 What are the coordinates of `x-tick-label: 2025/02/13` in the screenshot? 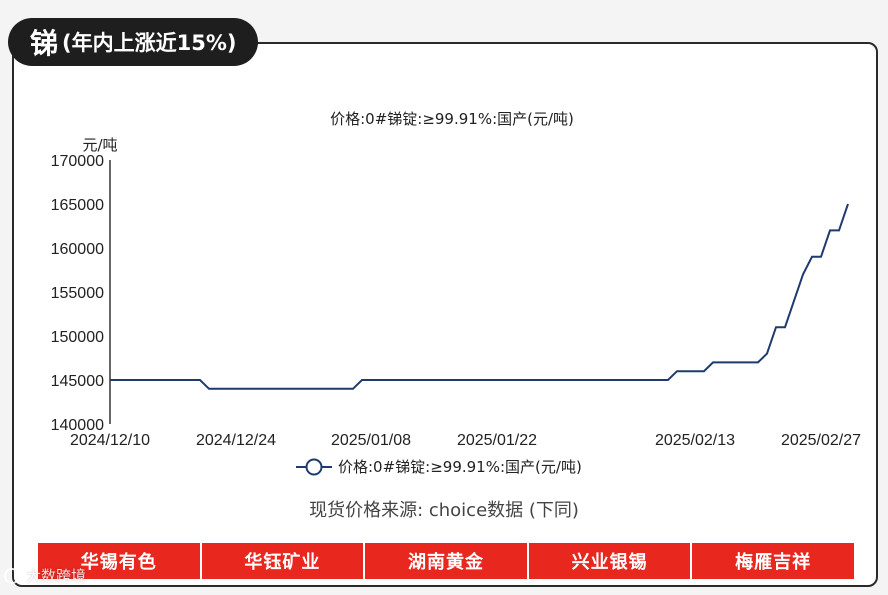 It's located at (695, 440).